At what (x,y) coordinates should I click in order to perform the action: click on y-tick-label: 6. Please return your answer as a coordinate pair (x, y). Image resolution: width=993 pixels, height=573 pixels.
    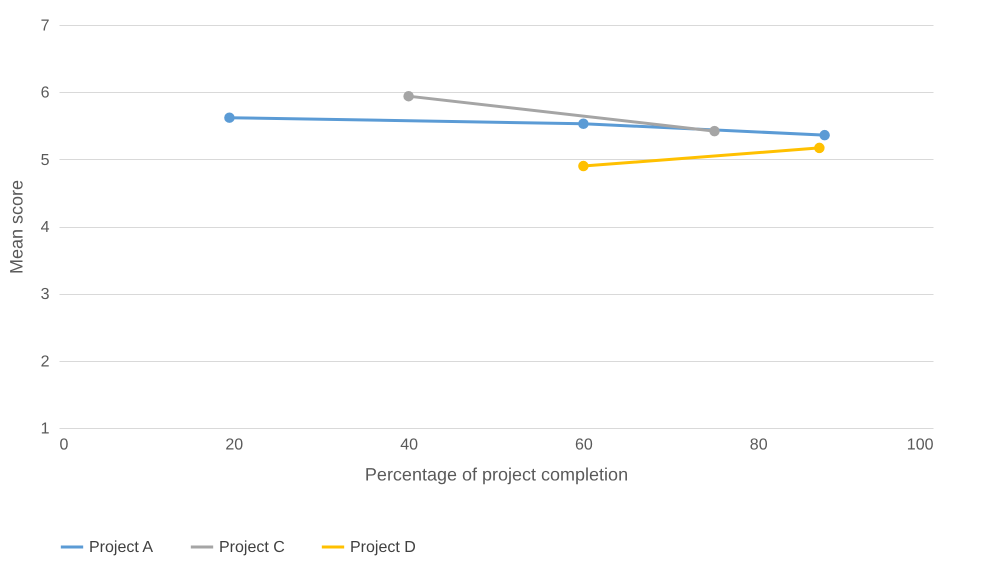
    Looking at the image, I should click on (45, 93).